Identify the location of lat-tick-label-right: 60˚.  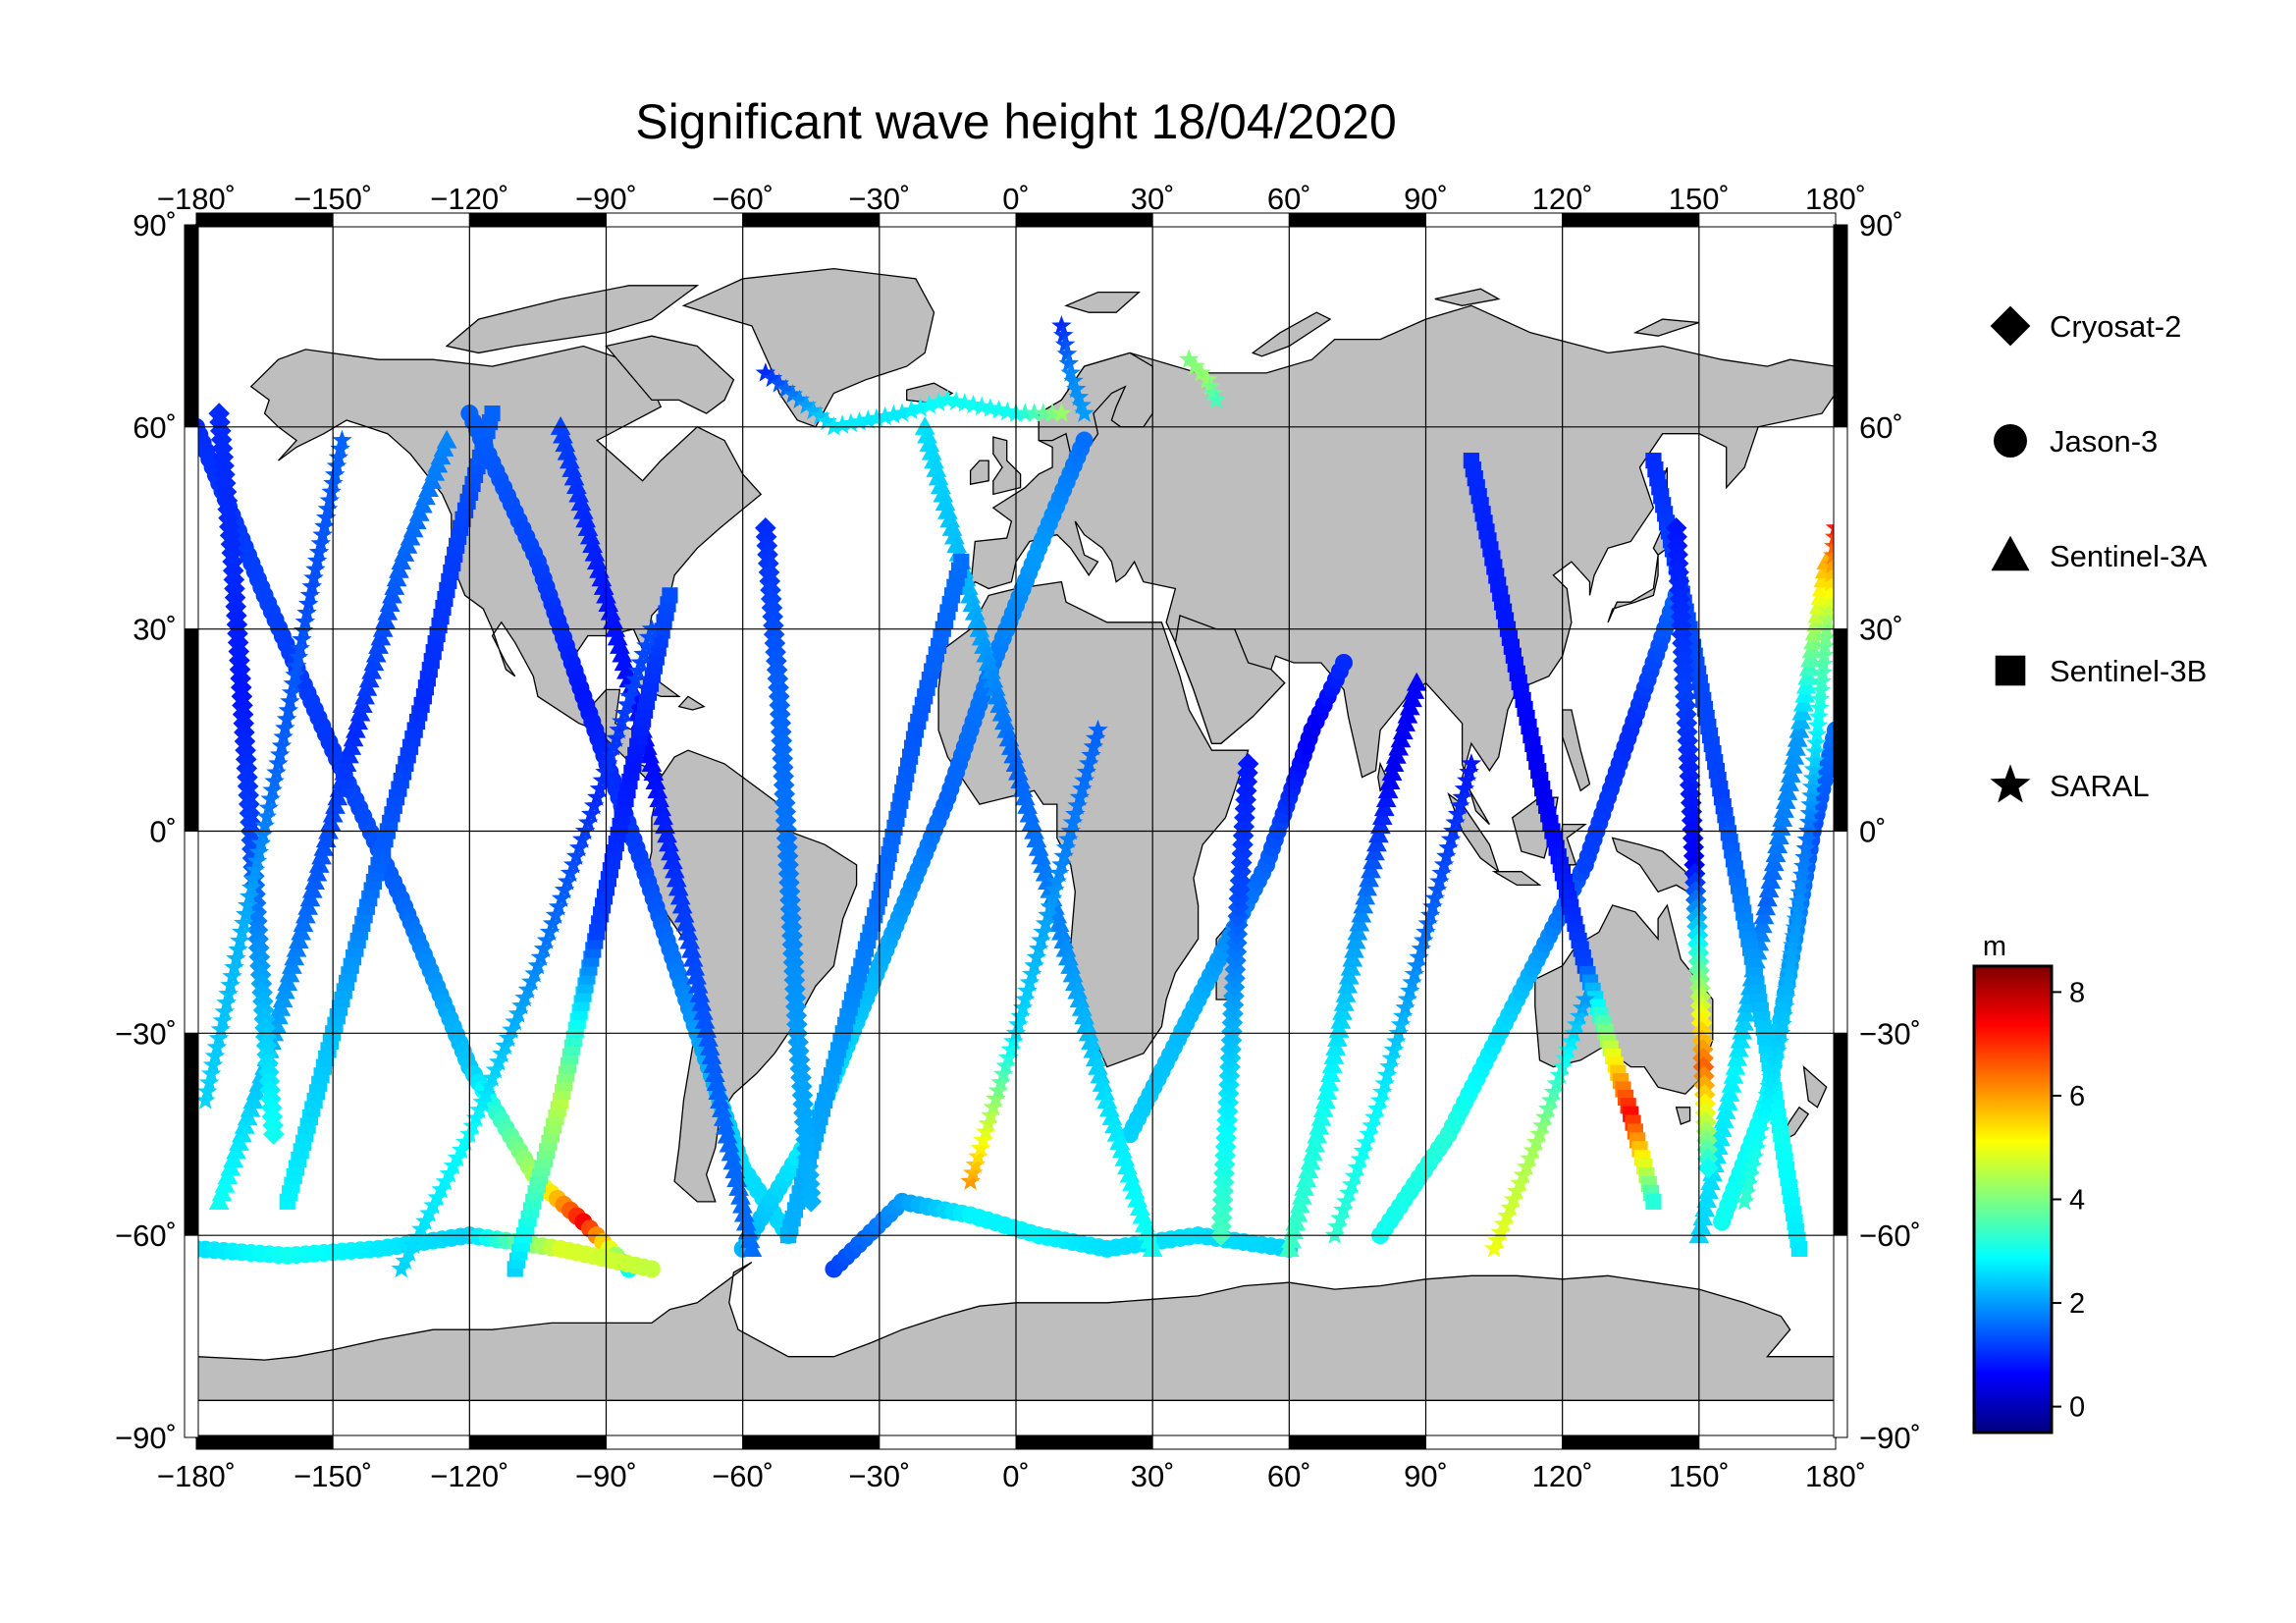
(1881, 428).